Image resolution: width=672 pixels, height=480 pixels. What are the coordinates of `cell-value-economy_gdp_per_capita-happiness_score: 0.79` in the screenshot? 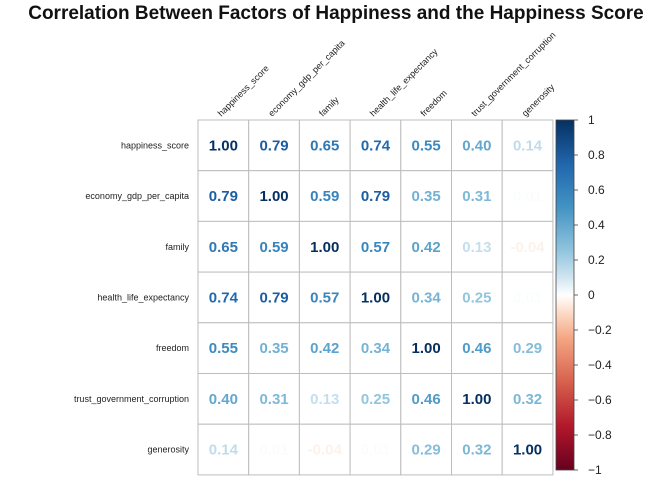 It's located at (223, 196).